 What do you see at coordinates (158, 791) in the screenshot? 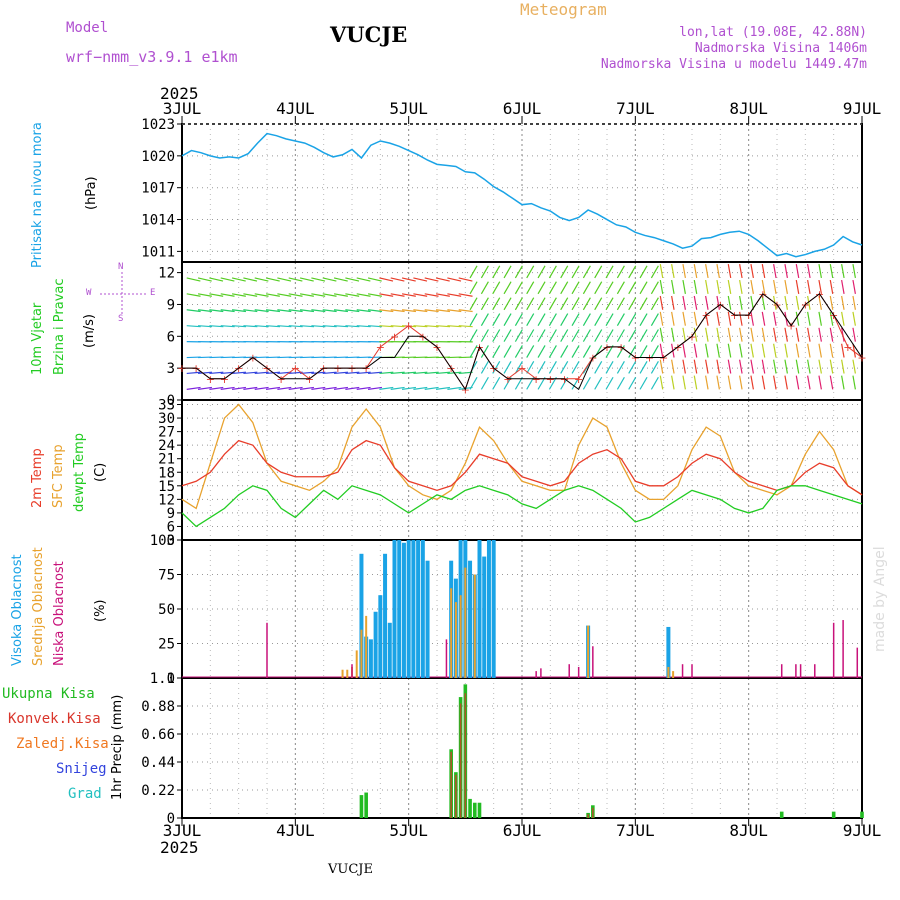
I see `y-tick-label: 0.22` at bounding box center [158, 791].